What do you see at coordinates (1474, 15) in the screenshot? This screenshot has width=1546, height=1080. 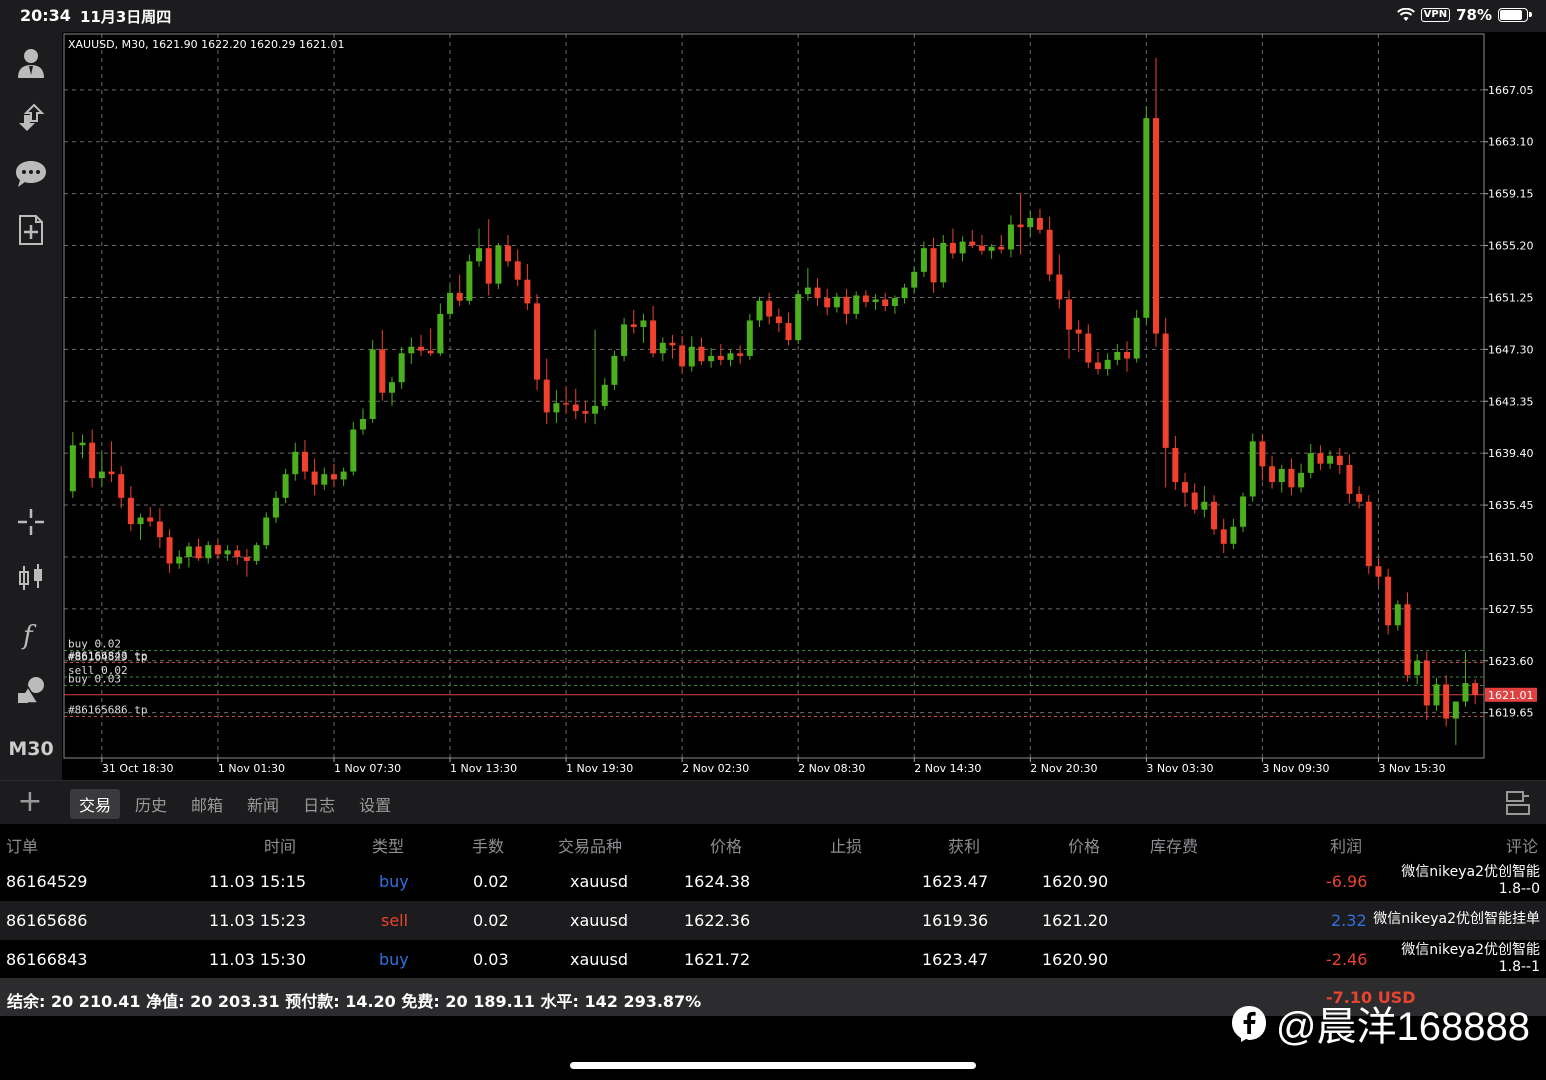 I see `battery-percent: 78%` at bounding box center [1474, 15].